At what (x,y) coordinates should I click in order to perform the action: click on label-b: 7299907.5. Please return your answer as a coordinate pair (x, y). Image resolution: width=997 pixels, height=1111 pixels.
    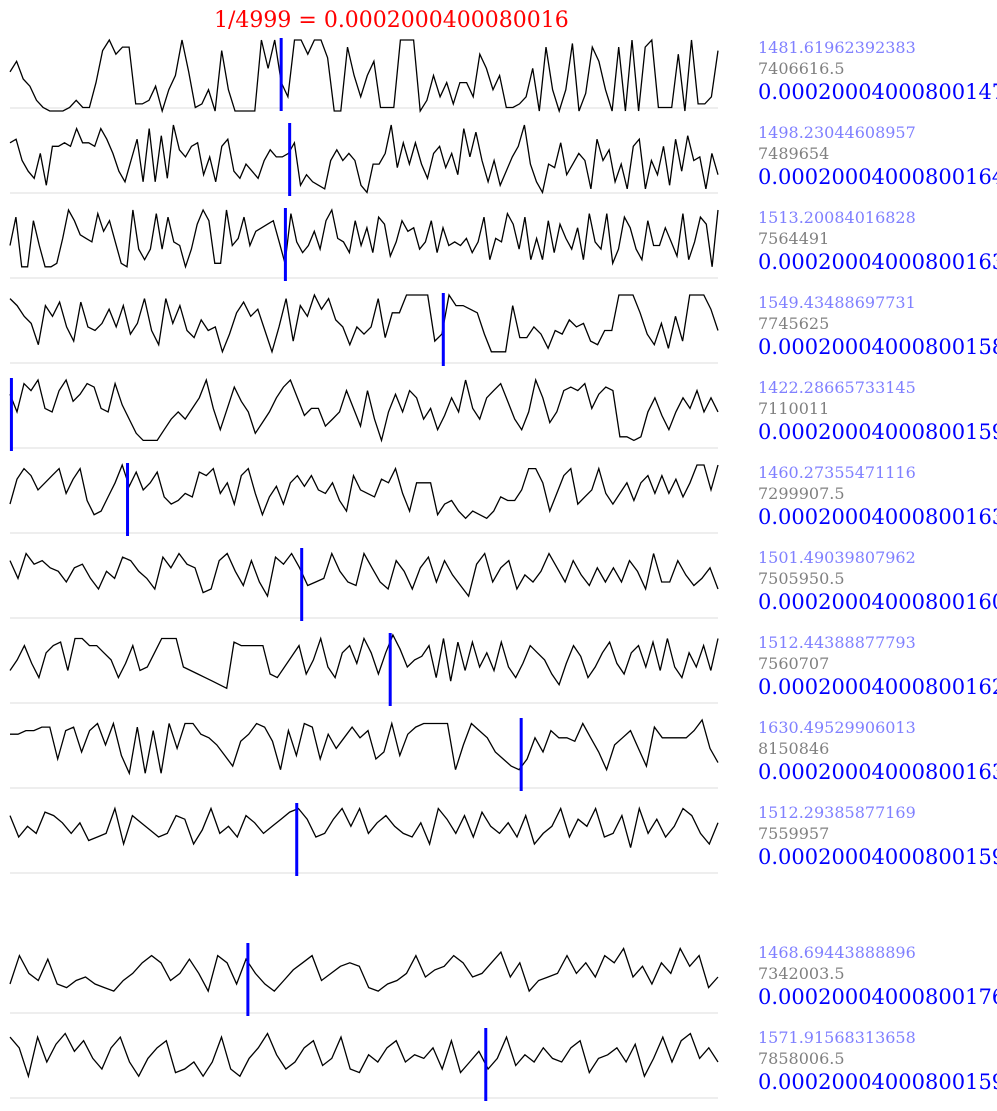
    Looking at the image, I should click on (801, 493).